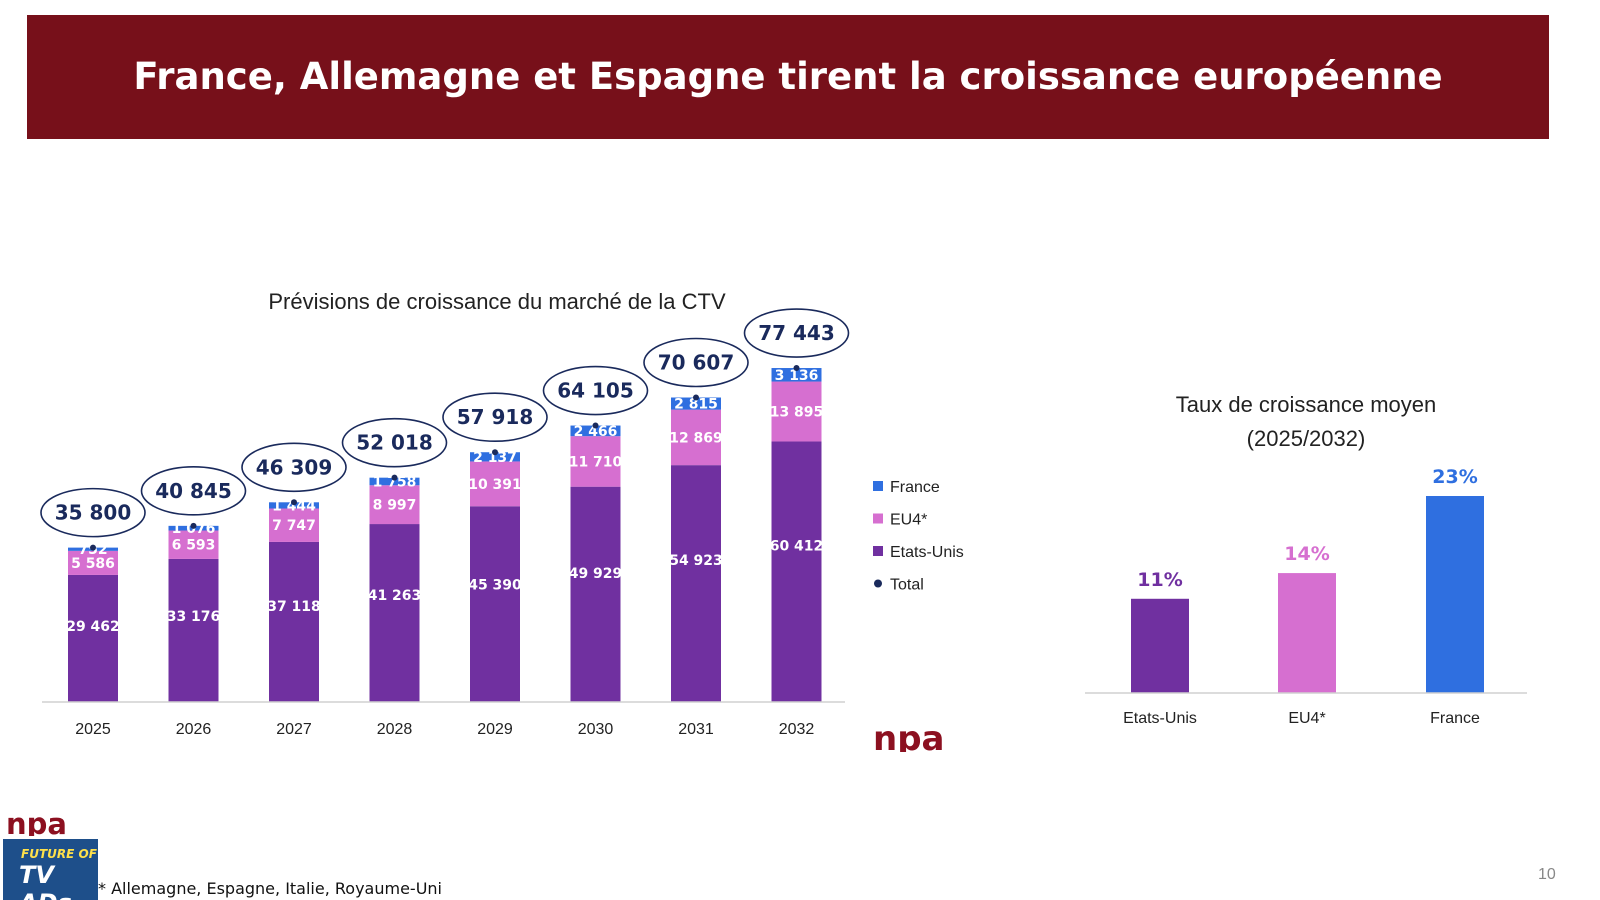 The image size is (1600, 900). What do you see at coordinates (696, 561) in the screenshot?
I see `bar-label-etatsunis-2031: 54 923` at bounding box center [696, 561].